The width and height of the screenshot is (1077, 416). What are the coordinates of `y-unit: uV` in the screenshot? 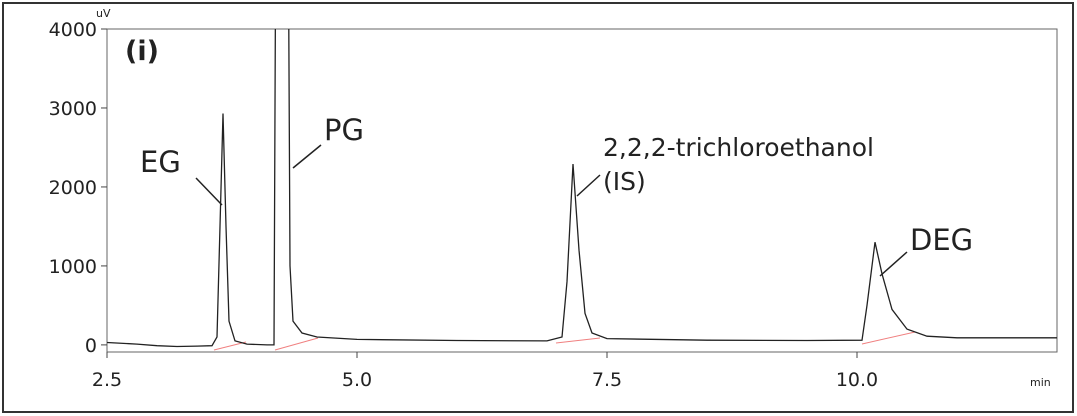 It's located at (103, 13).